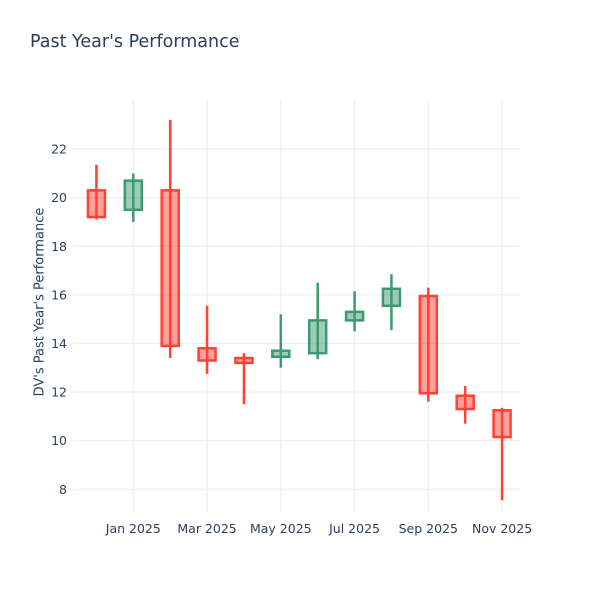 The width and height of the screenshot is (600, 600). What do you see at coordinates (59, 149) in the screenshot?
I see `y-tick-label: 22` at bounding box center [59, 149].